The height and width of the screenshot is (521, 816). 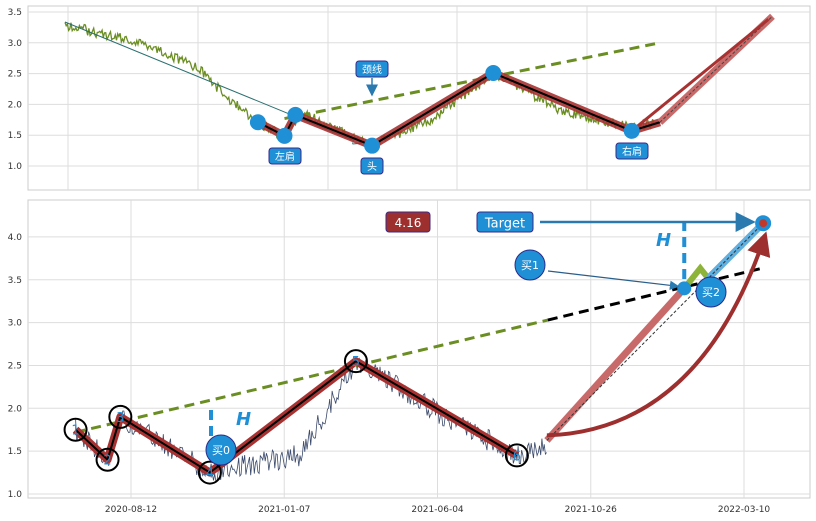 What do you see at coordinates (656, 294) in the screenshot?
I see `neckline-extension` at bounding box center [656, 294].